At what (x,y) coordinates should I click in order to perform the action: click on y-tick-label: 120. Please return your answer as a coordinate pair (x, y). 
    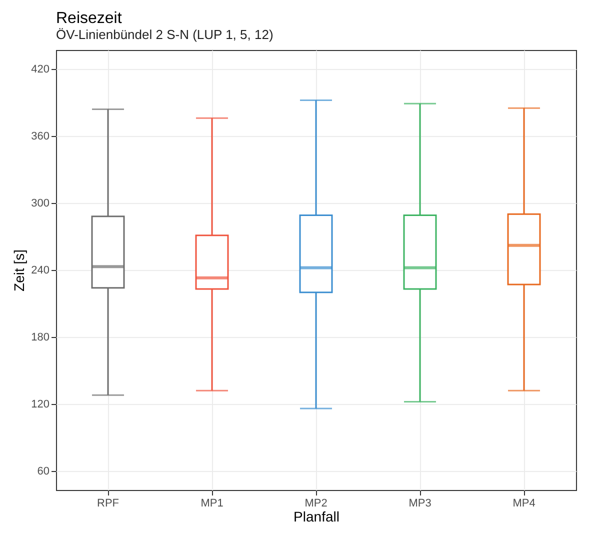
    Looking at the image, I should click on (40, 404).